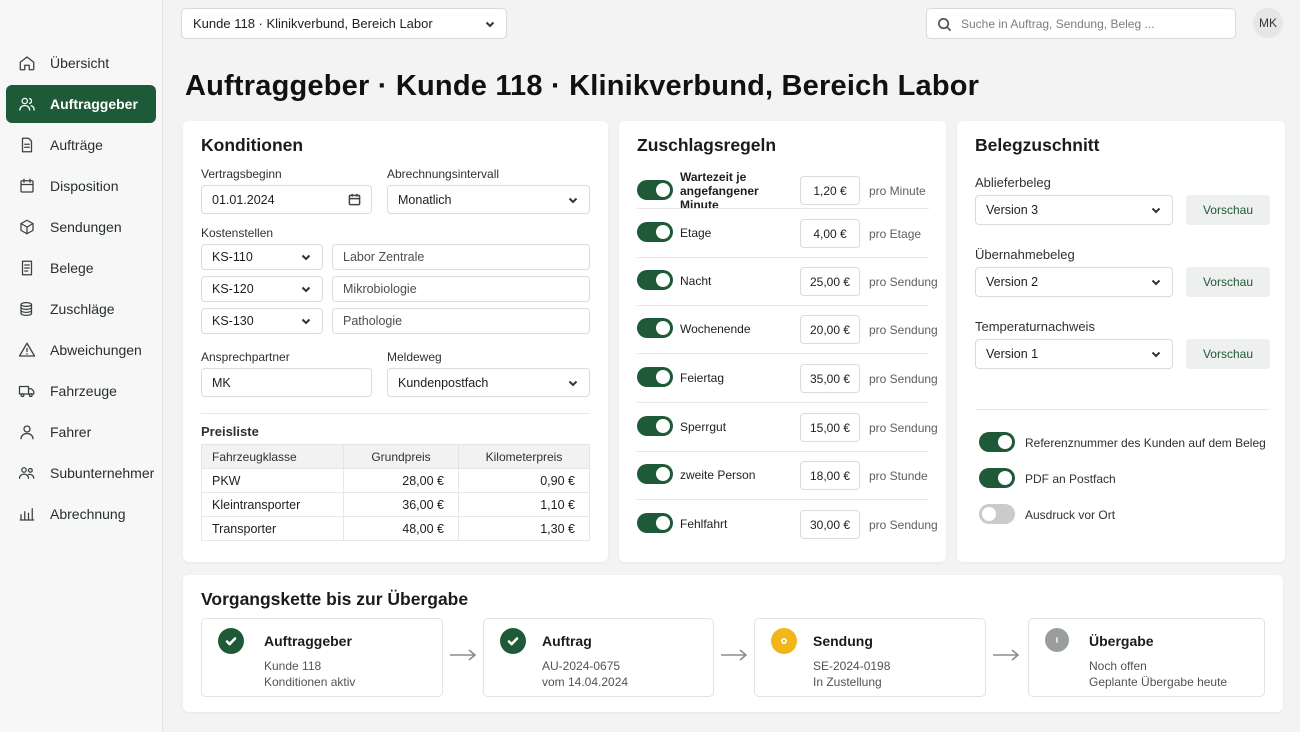  Describe the element at coordinates (81, 268) in the screenshot. I see `sidebar-item-belege: Belege` at that location.